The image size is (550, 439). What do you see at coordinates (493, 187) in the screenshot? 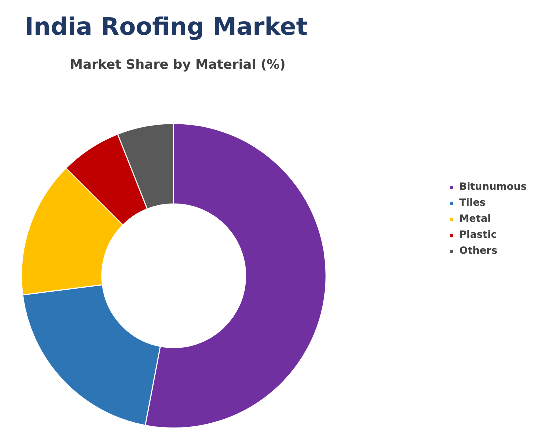
I see `legend-label: Bitunumous` at bounding box center [493, 187].